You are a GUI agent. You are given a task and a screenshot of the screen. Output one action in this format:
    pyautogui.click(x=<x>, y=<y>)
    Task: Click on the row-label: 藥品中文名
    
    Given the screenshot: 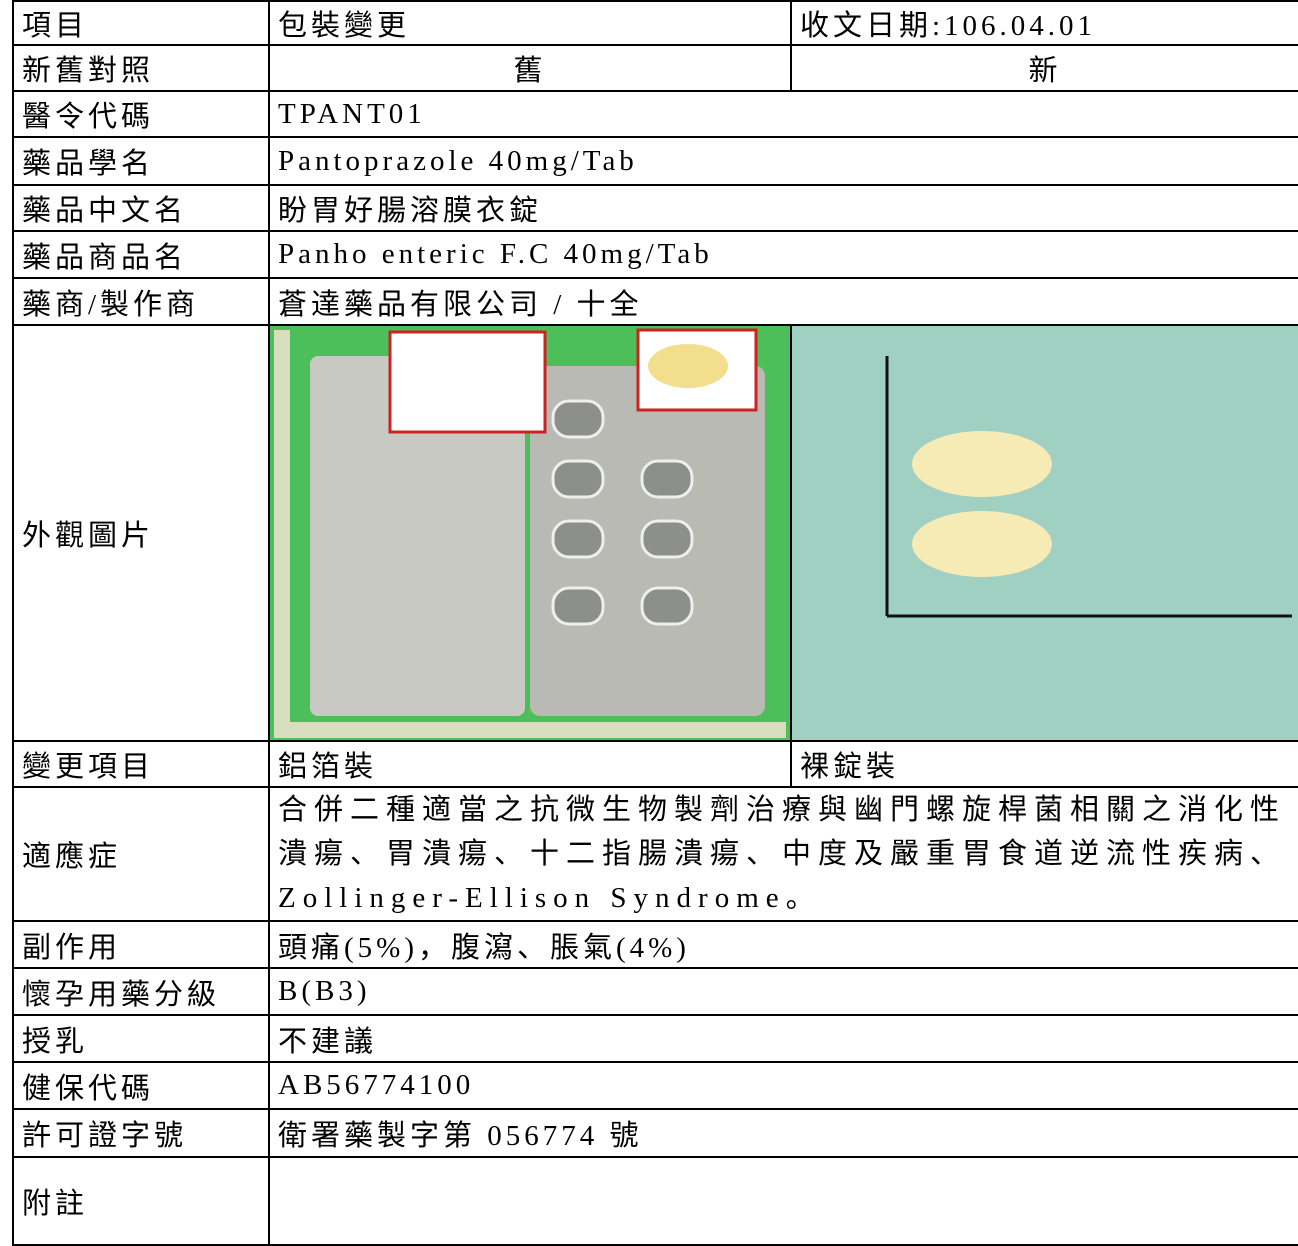 What is the action you would take?
    pyautogui.click(x=141, y=208)
    